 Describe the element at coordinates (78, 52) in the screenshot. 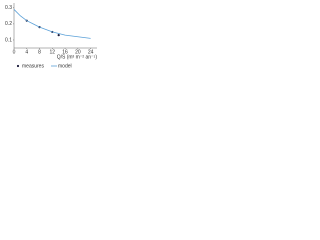

I see `x-tick-label: 20` at that location.